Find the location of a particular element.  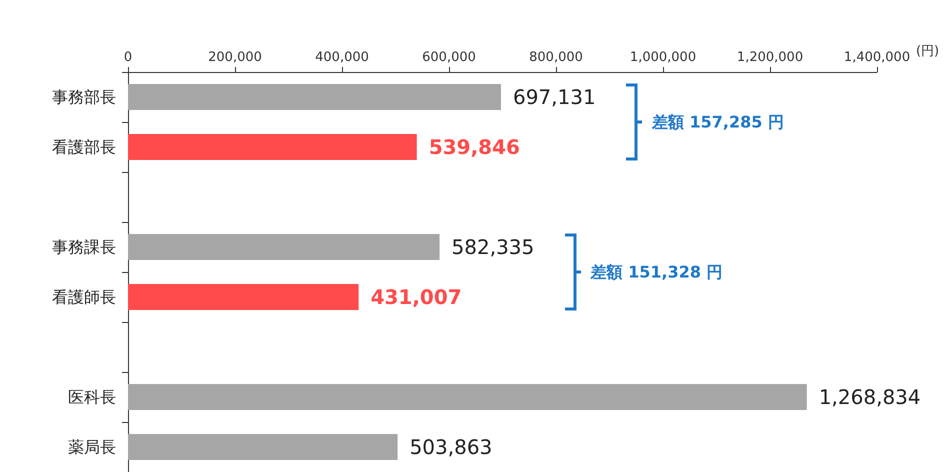

data-label: 697,131 is located at coordinates (554, 97).